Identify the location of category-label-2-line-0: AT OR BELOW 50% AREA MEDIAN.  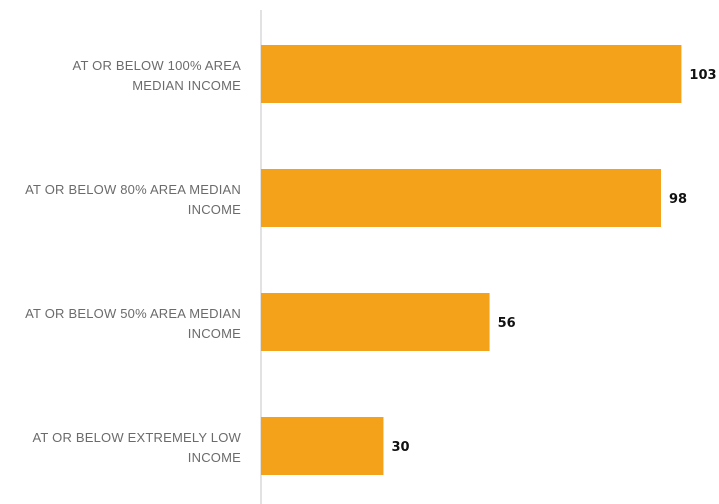
(133, 313).